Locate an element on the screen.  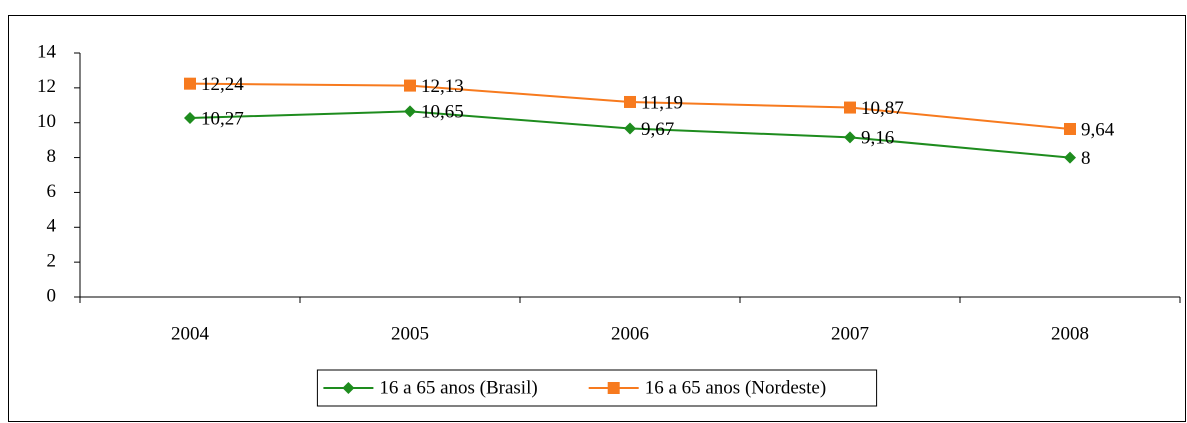
y-tick-label: 6 is located at coordinates (52, 191).